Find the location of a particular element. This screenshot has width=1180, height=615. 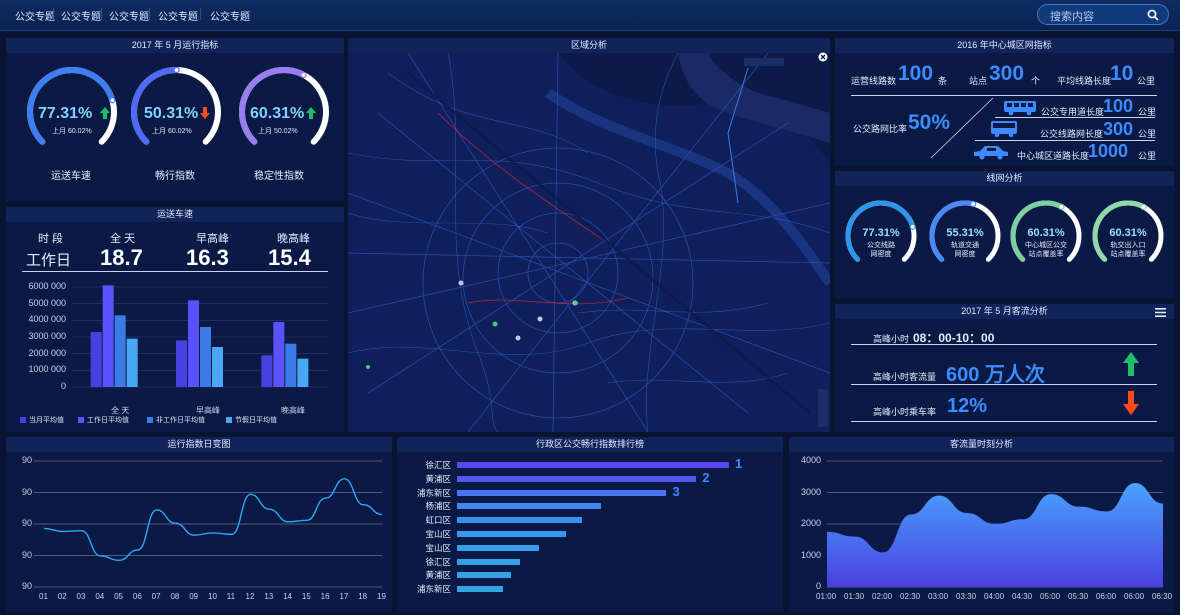

length-unit: 公里 is located at coordinates (1147, 112).